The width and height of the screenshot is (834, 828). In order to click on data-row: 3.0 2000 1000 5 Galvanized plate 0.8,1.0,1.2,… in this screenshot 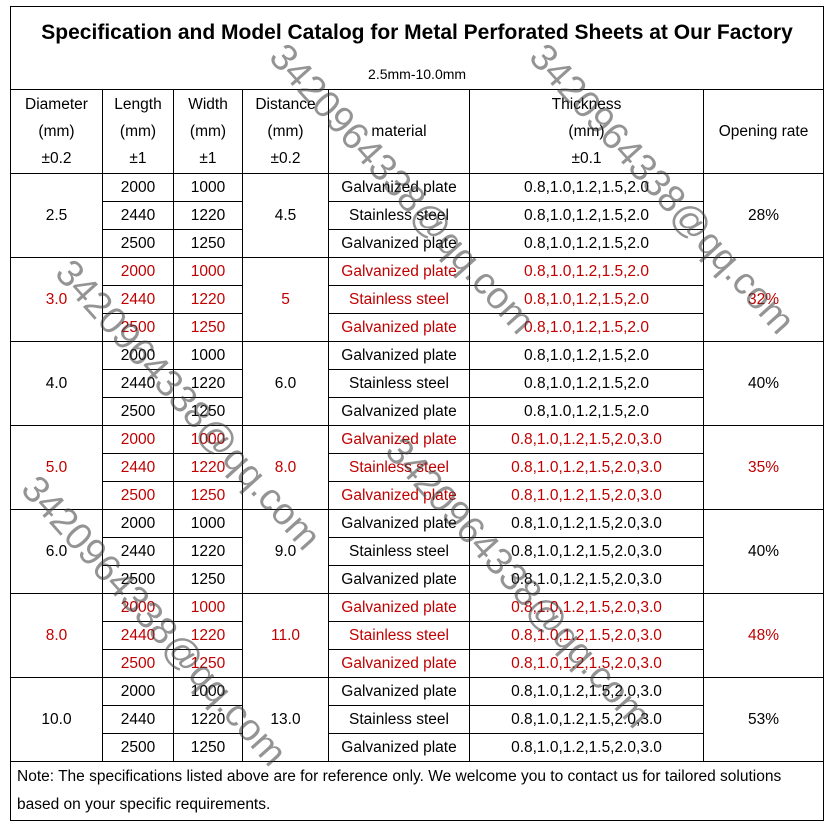, I will do `click(417, 299)`.